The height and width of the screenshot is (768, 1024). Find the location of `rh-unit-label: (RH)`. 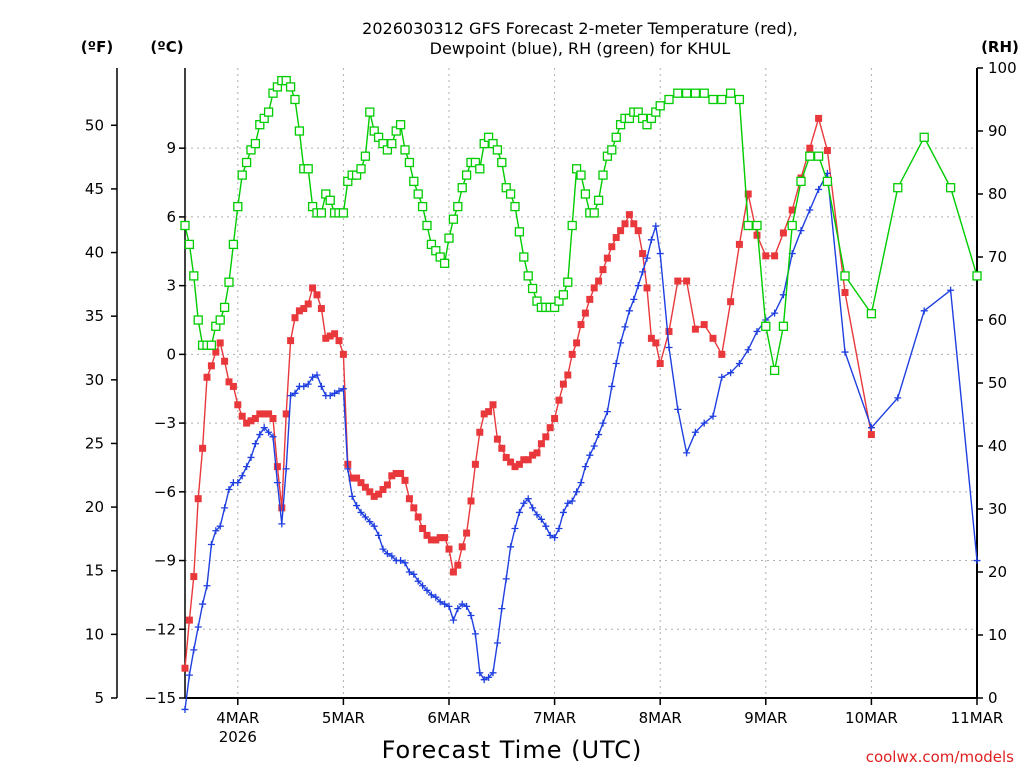

rh-unit-label: (RH) is located at coordinates (1000, 47).